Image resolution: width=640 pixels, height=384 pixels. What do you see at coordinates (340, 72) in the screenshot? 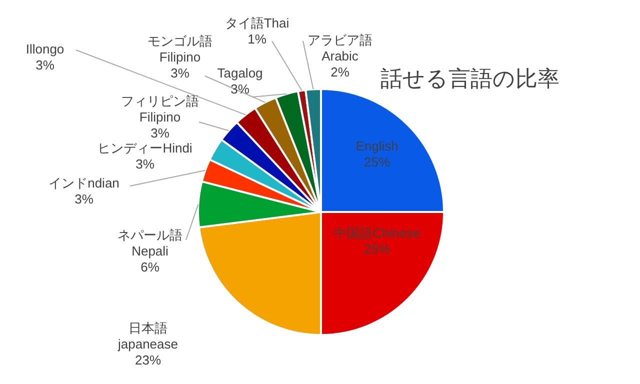
I see `data-label: 2%` at bounding box center [340, 72].